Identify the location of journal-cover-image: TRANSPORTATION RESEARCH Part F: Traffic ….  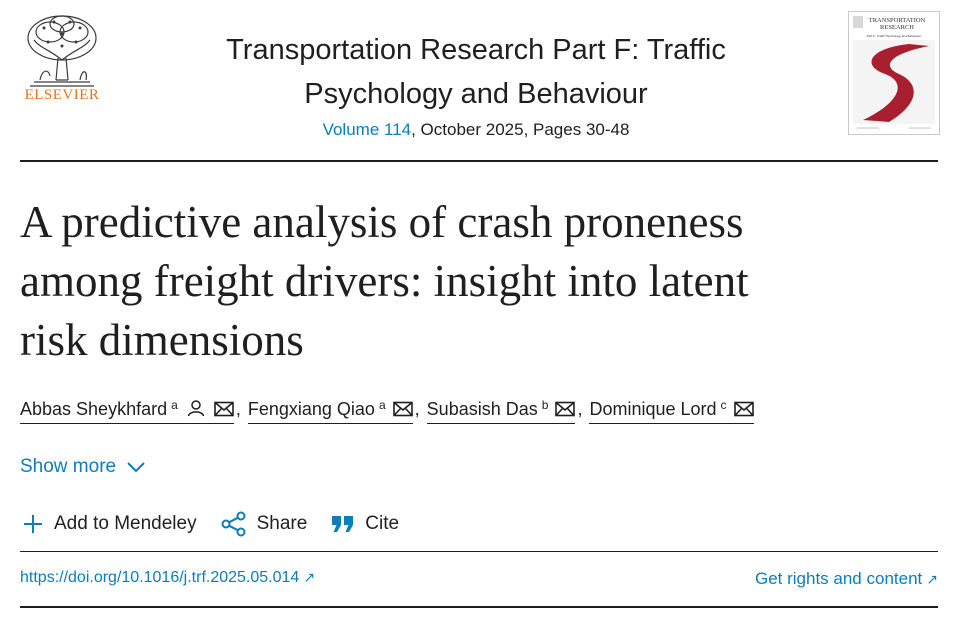
(894, 73).